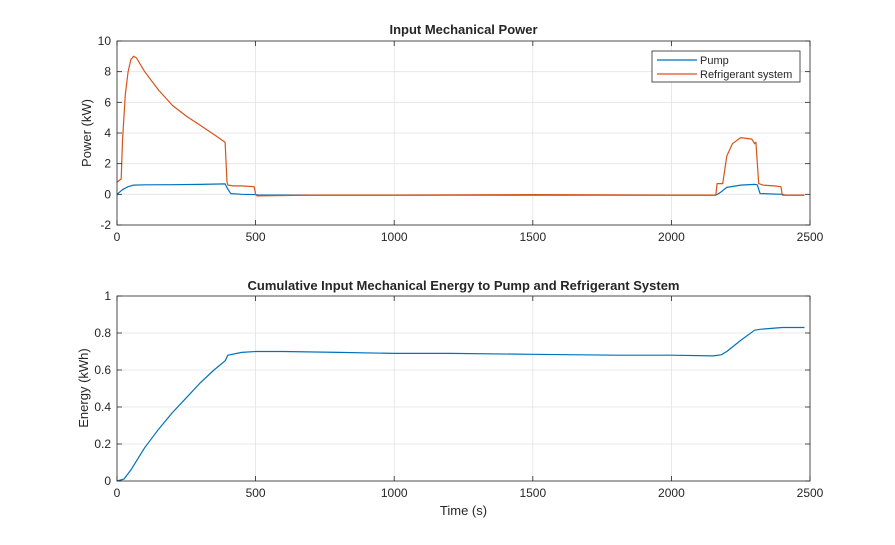 This screenshot has height=545, width=895. Describe the element at coordinates (107, 72) in the screenshot. I see `y-tick-label: 8` at that location.